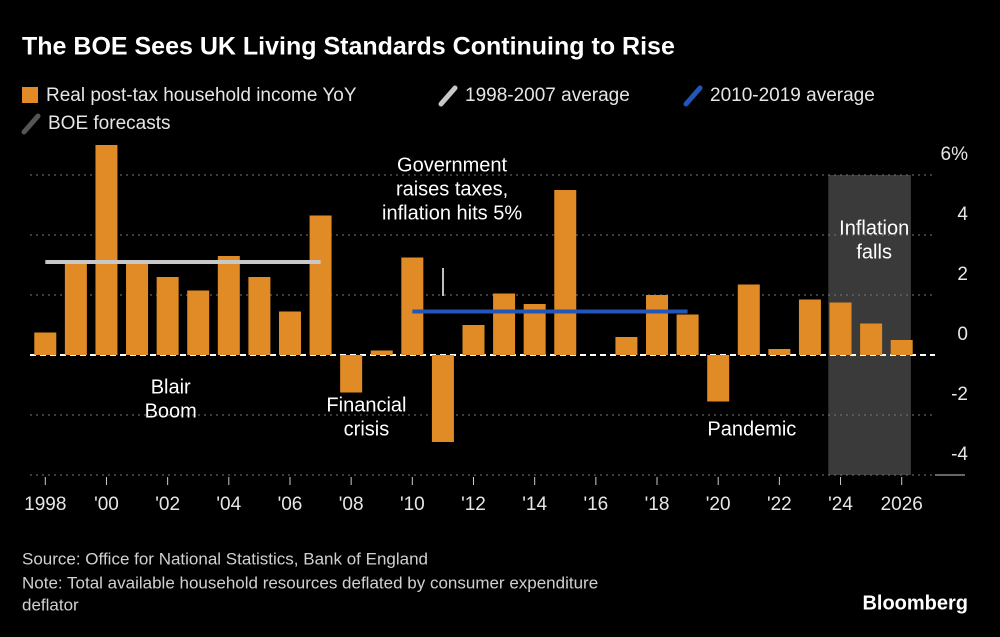 The width and height of the screenshot is (1000, 637). I want to click on annotation: Inflation, so click(874, 228).